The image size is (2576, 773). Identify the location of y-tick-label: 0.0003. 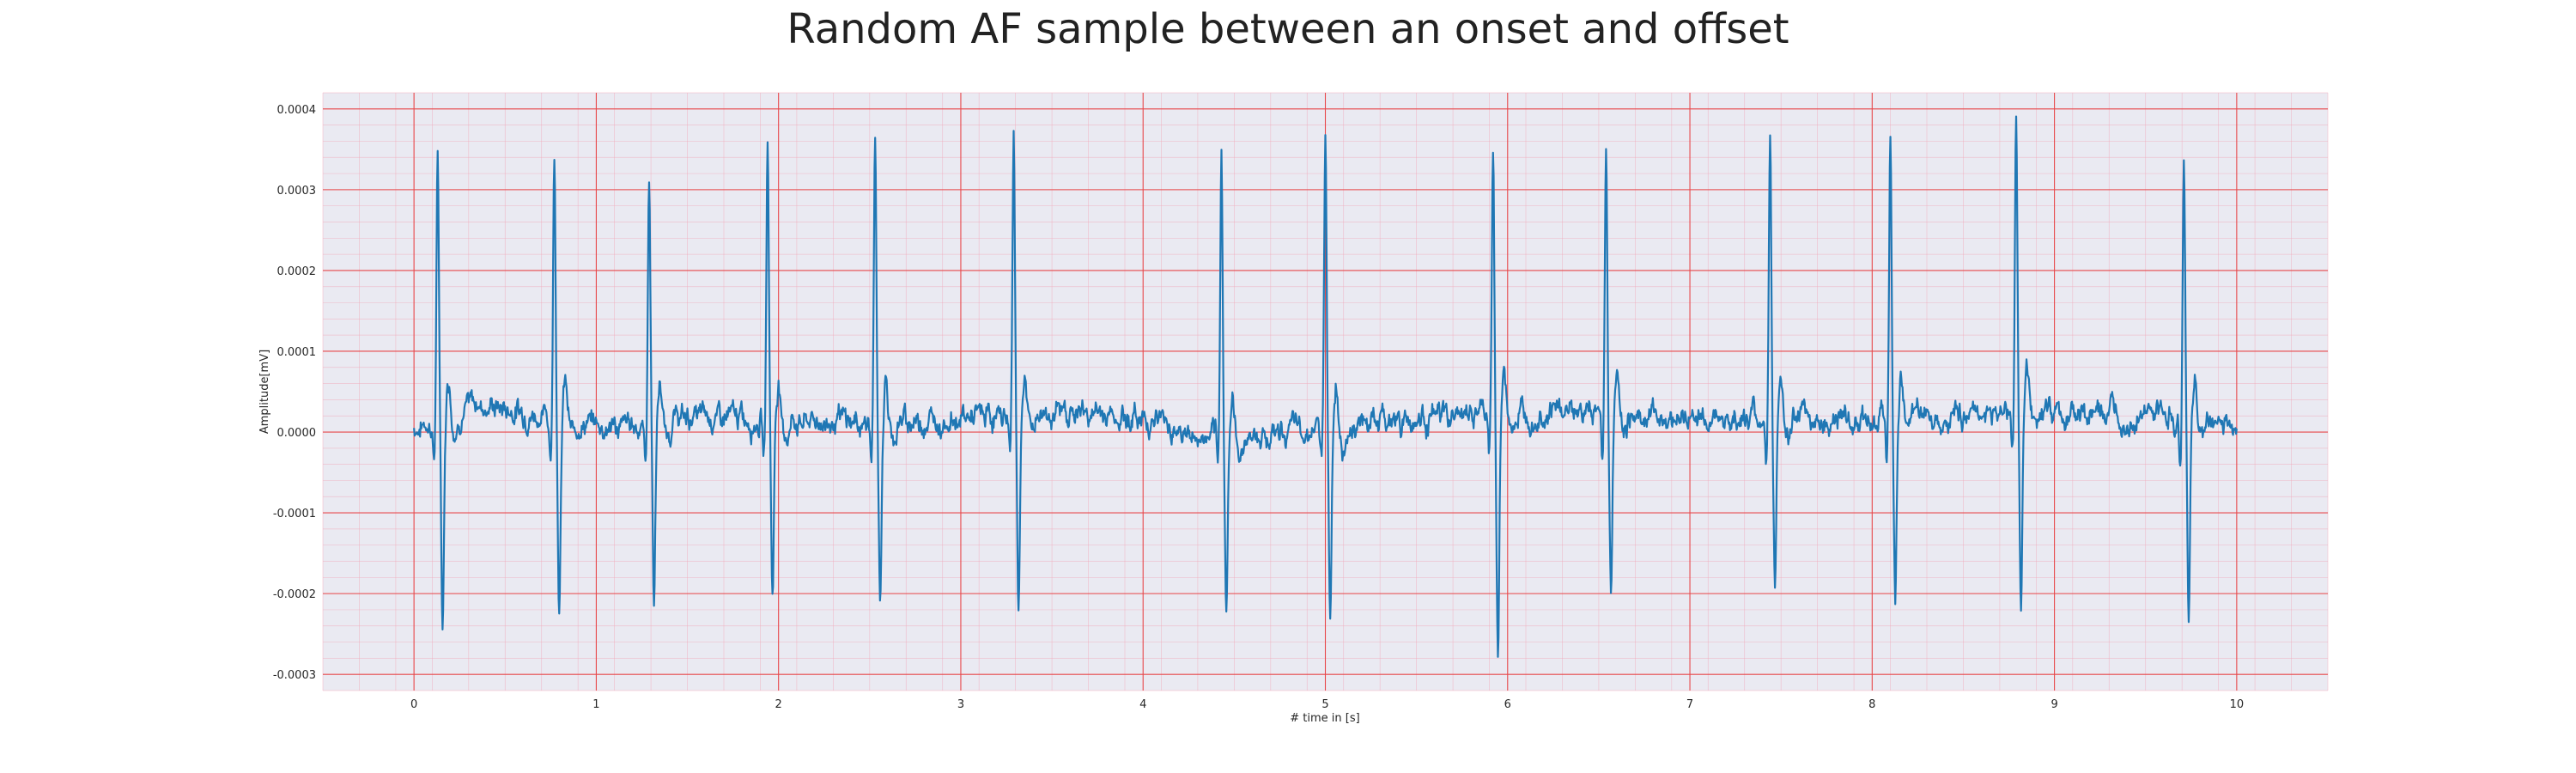
(297, 191).